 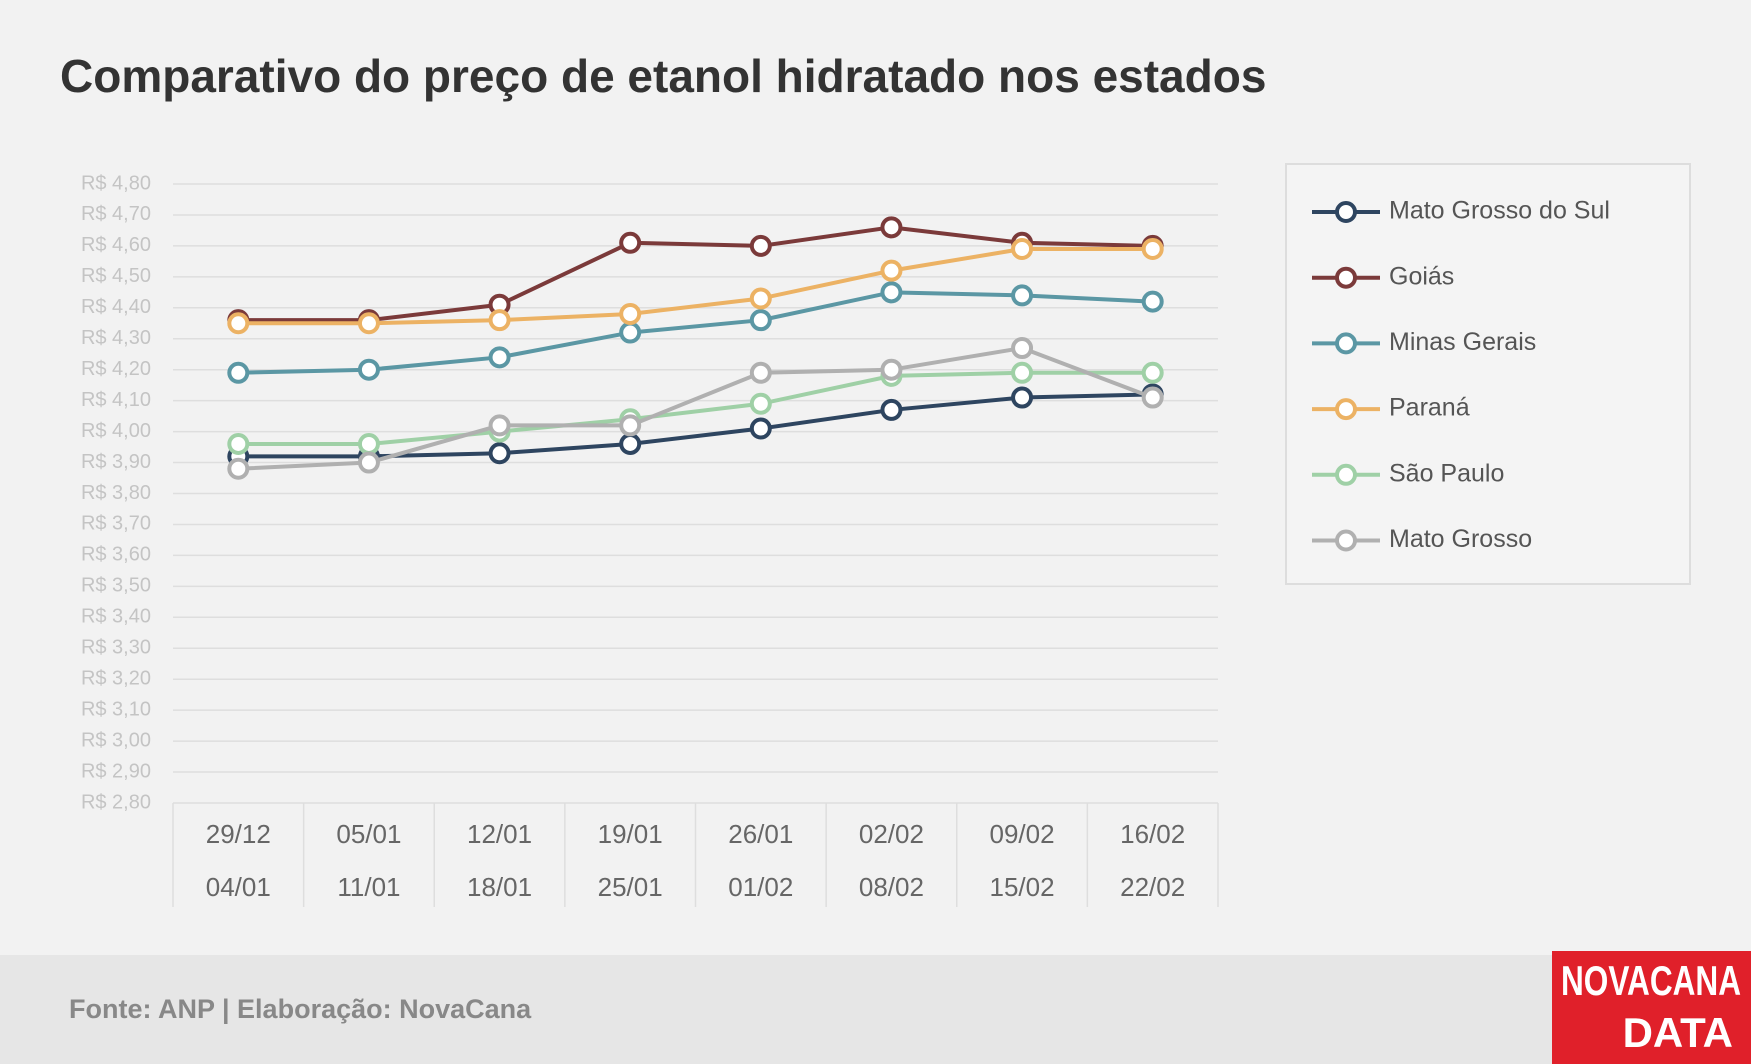 I want to click on x-tick-label: 05/01, so click(x=368, y=834).